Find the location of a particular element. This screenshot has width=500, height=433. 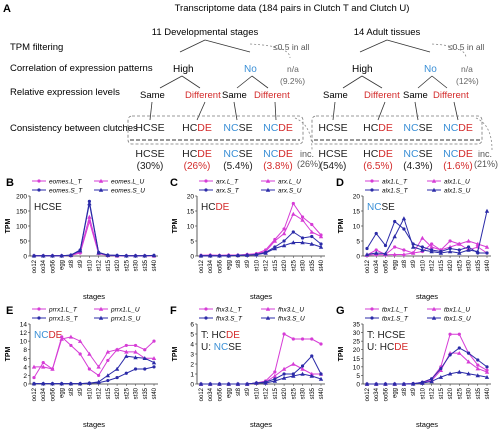

x-tick-label: st25 is located at coordinates (127, 265).